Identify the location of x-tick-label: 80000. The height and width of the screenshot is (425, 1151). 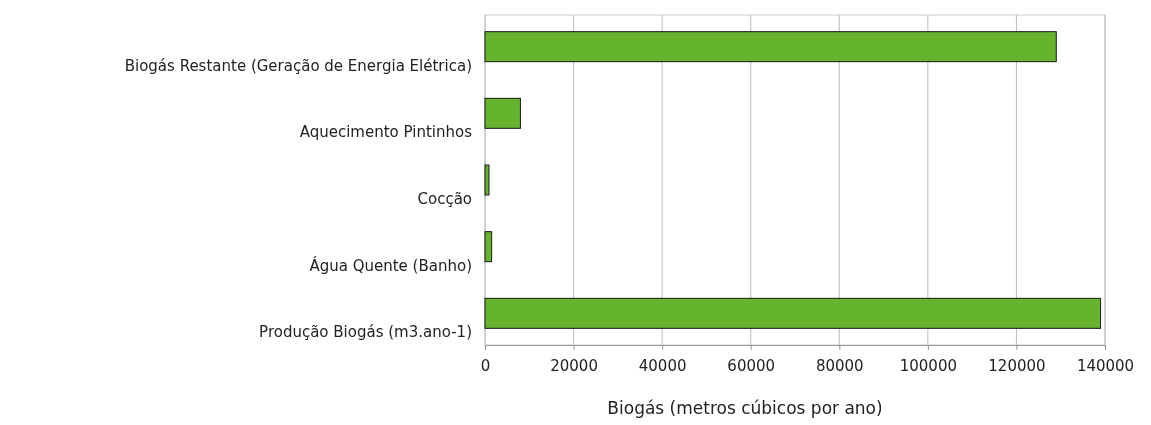
(839, 366).